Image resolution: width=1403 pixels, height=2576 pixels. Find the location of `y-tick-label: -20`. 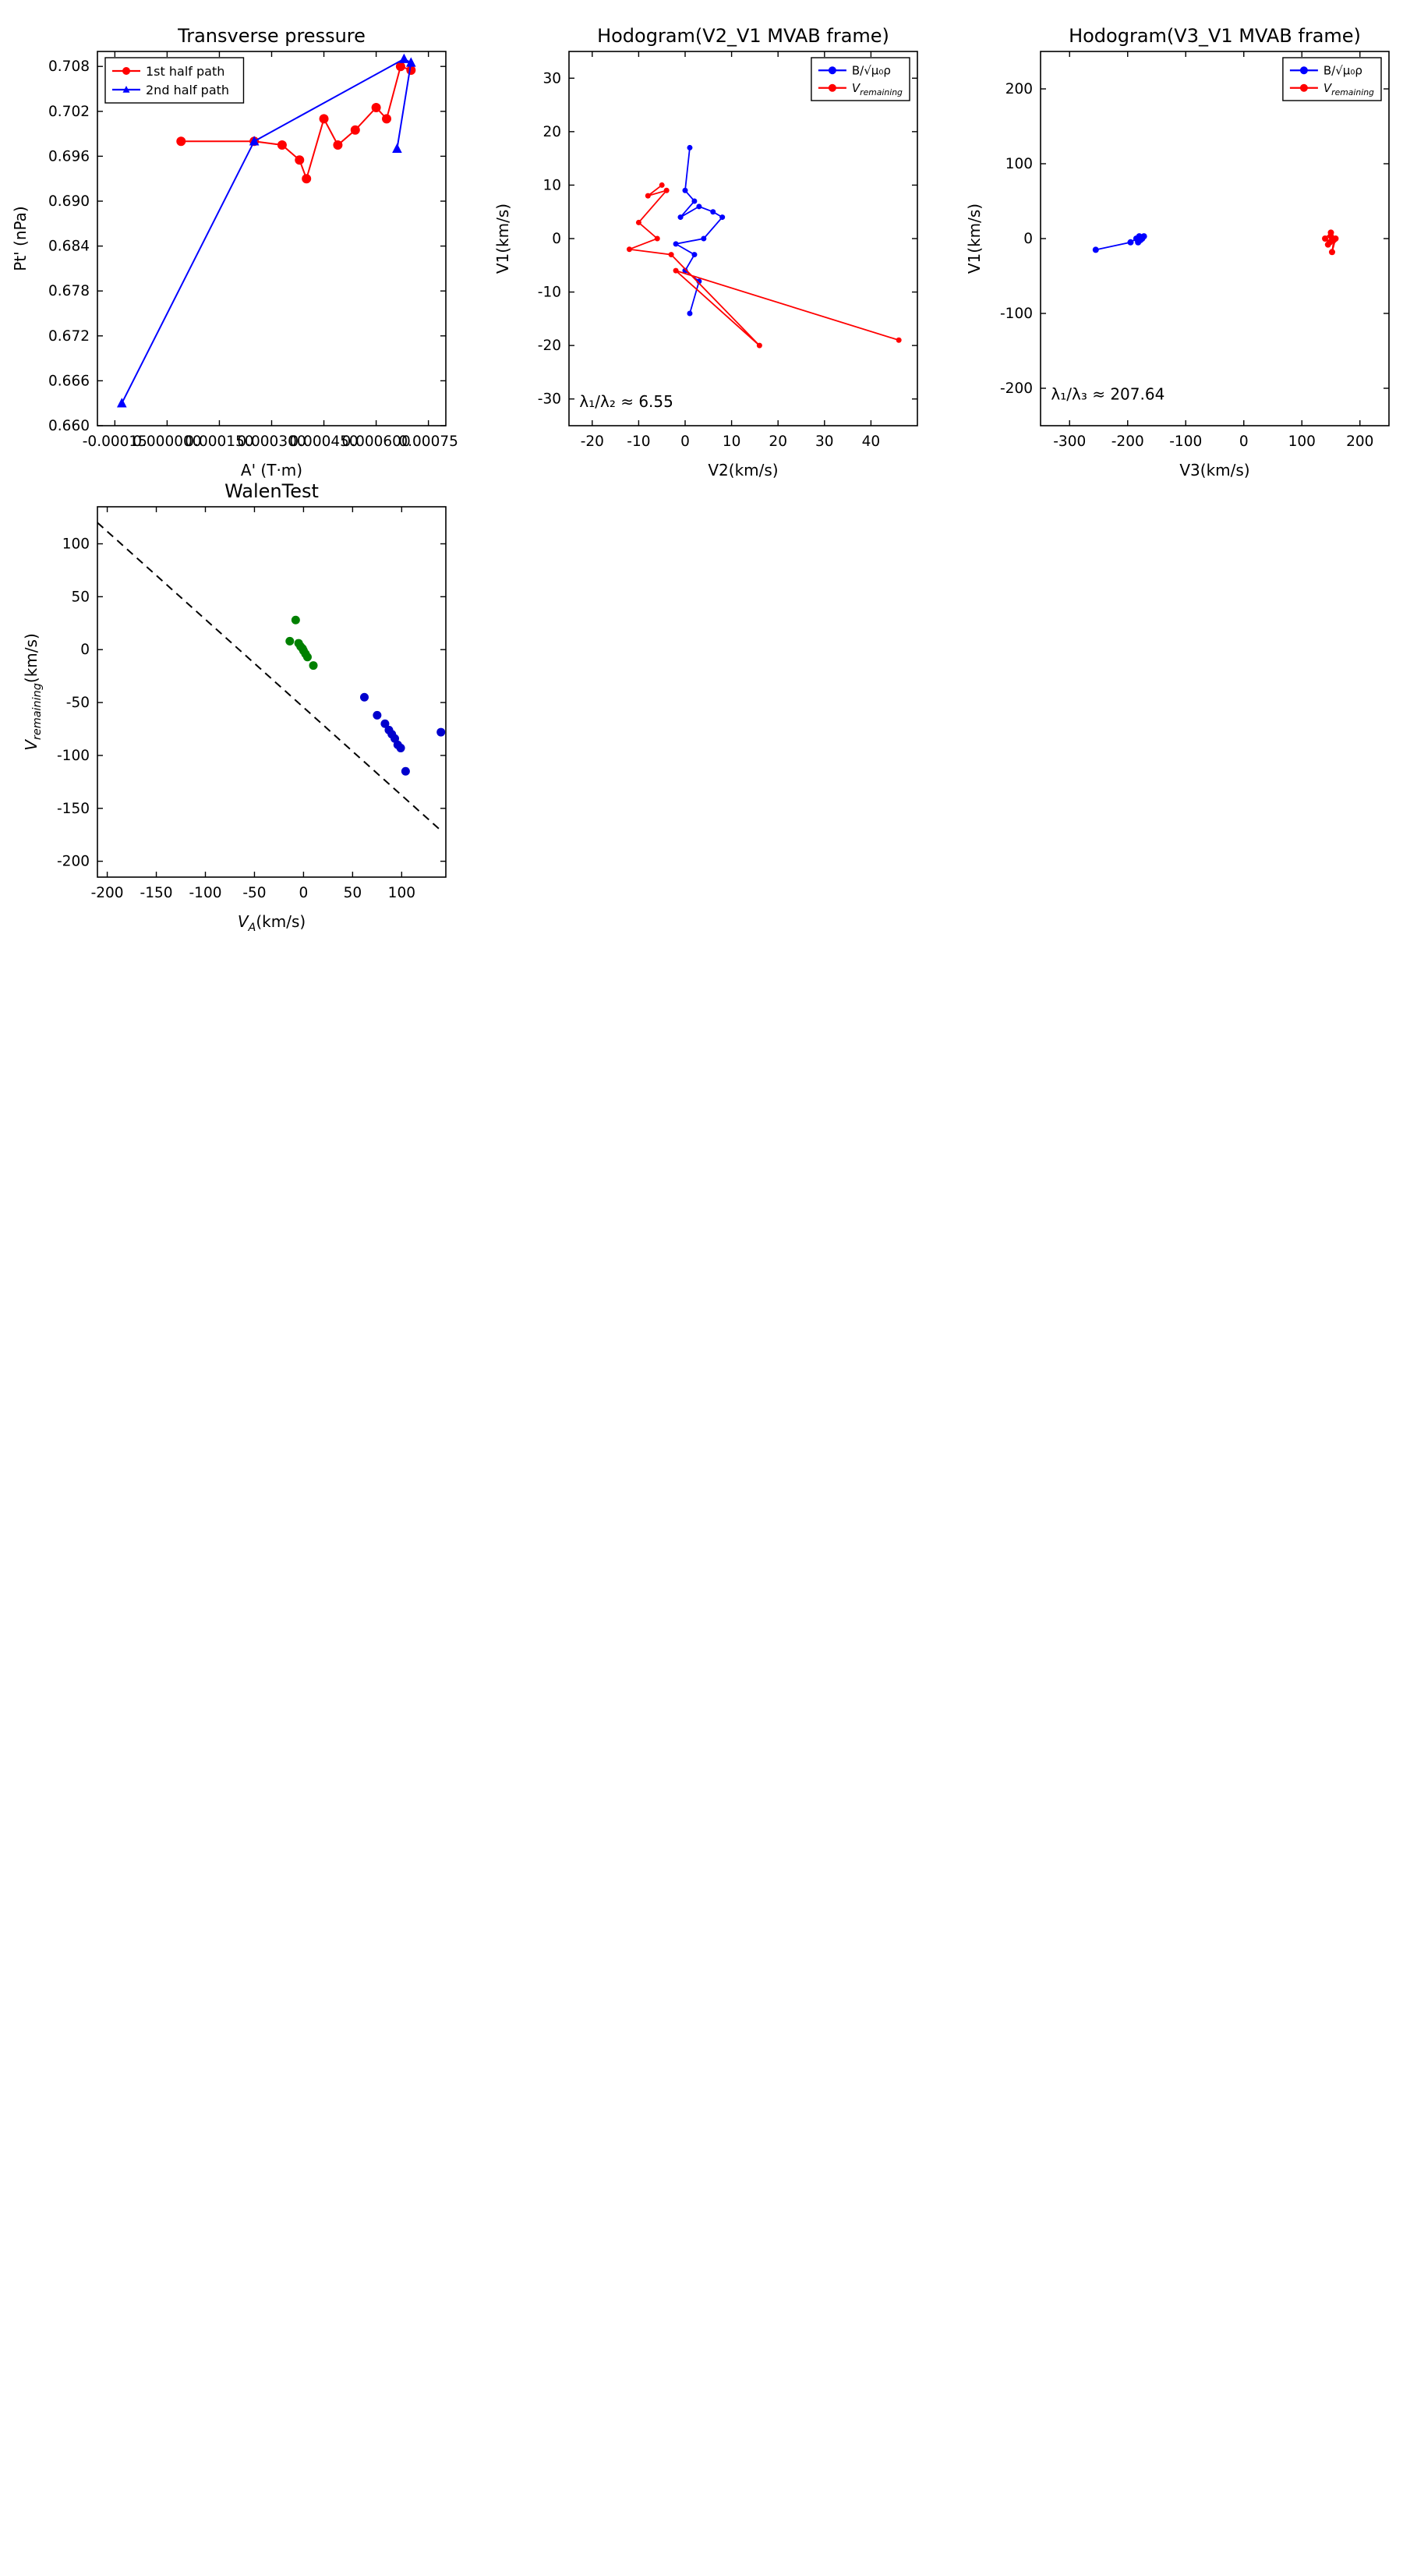

y-tick-label: -20 is located at coordinates (549, 346).